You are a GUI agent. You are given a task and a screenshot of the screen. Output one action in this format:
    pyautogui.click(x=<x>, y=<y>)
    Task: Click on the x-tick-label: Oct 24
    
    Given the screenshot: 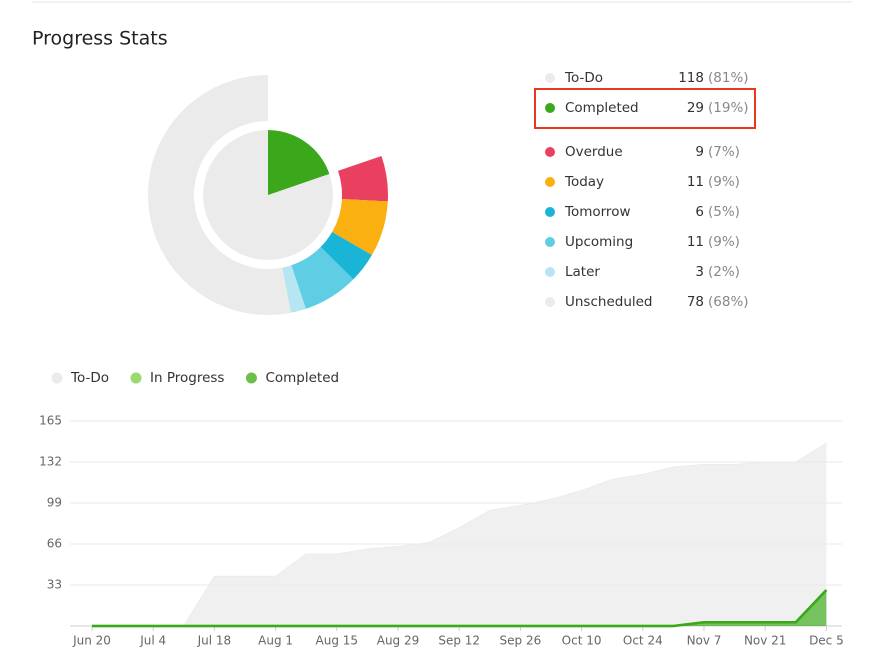 What is the action you would take?
    pyautogui.click(x=643, y=641)
    